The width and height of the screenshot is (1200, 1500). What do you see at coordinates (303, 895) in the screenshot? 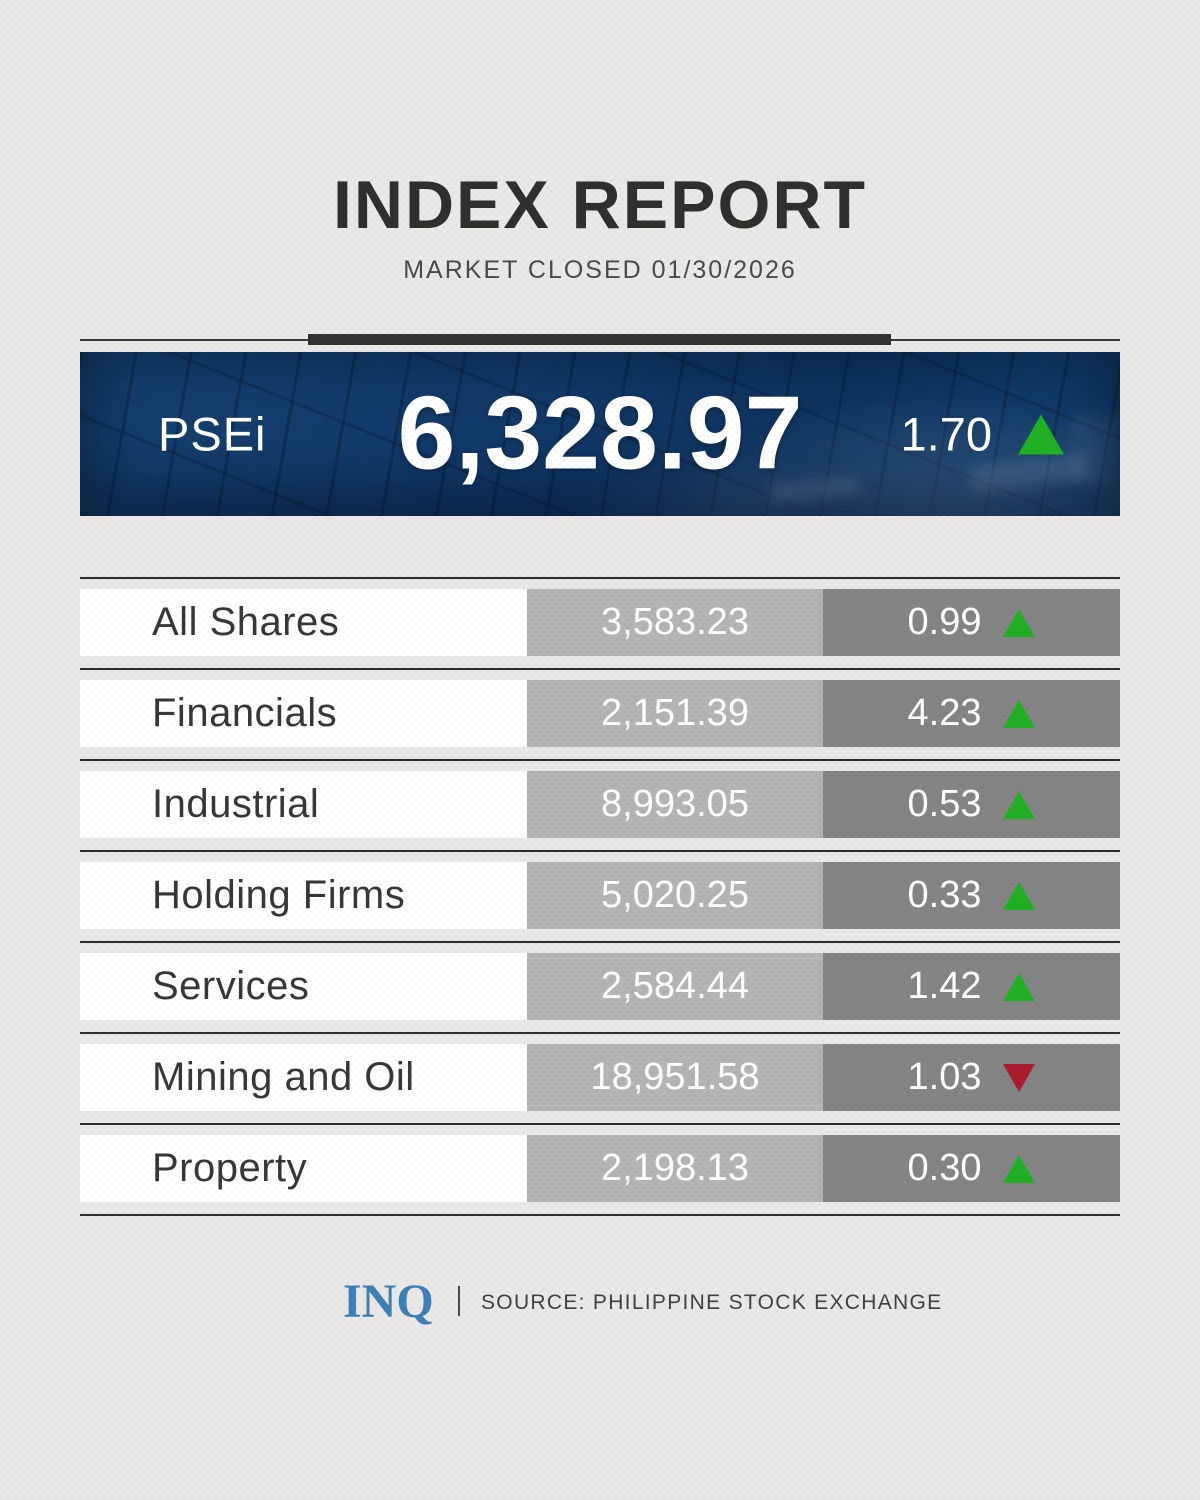
I see `index-name-cell: Holding Firms` at bounding box center [303, 895].